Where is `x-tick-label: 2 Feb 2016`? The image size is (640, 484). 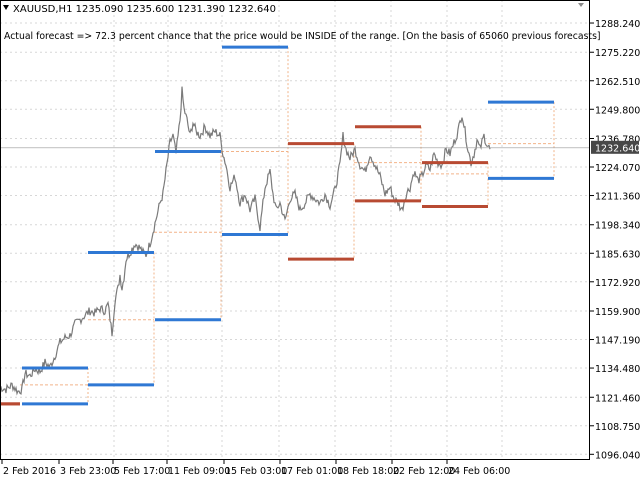
x-tick-label: 2 Feb 2016 is located at coordinates (29, 471).